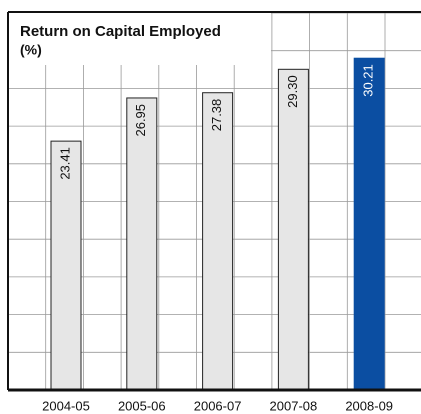 Image resolution: width=421 pixels, height=414 pixels. Describe the element at coordinates (31, 50) in the screenshot. I see `chart-subtitle: (%)` at that location.